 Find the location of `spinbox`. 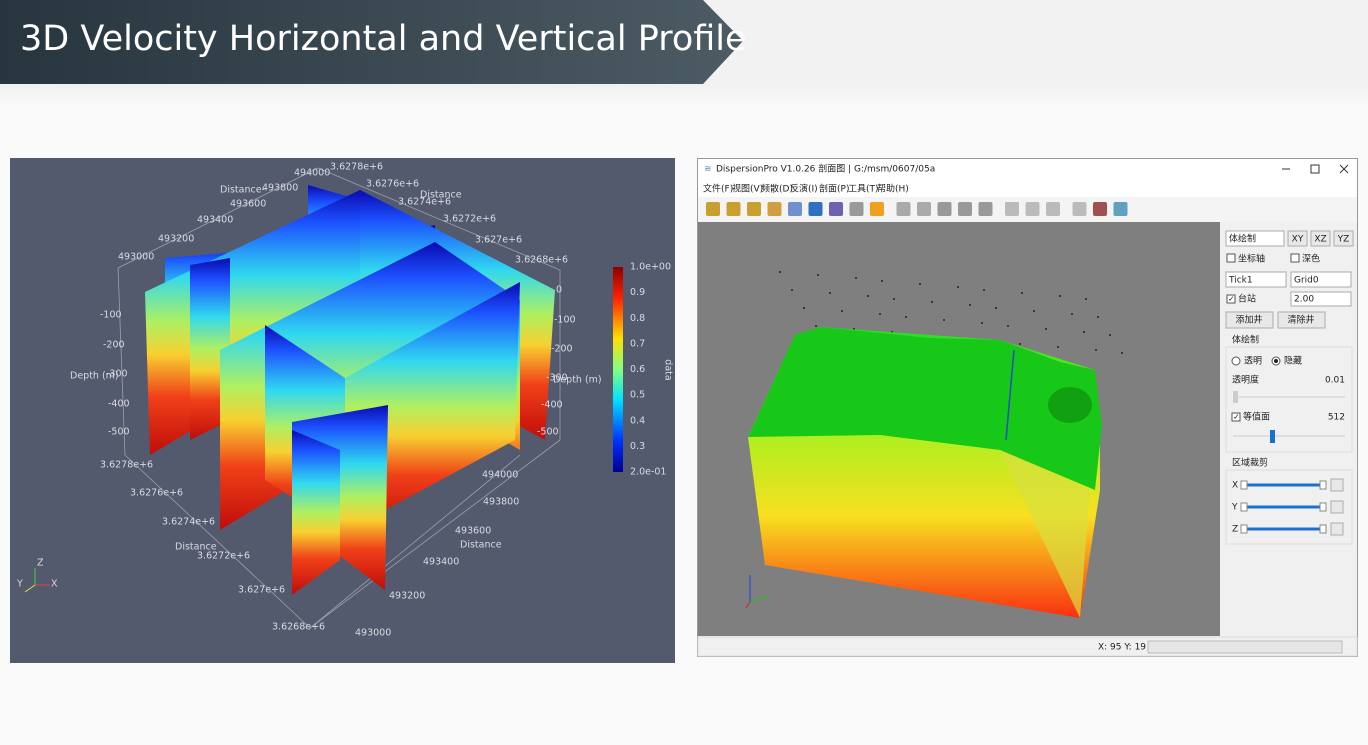

spinbox is located at coordinates (1321, 299).